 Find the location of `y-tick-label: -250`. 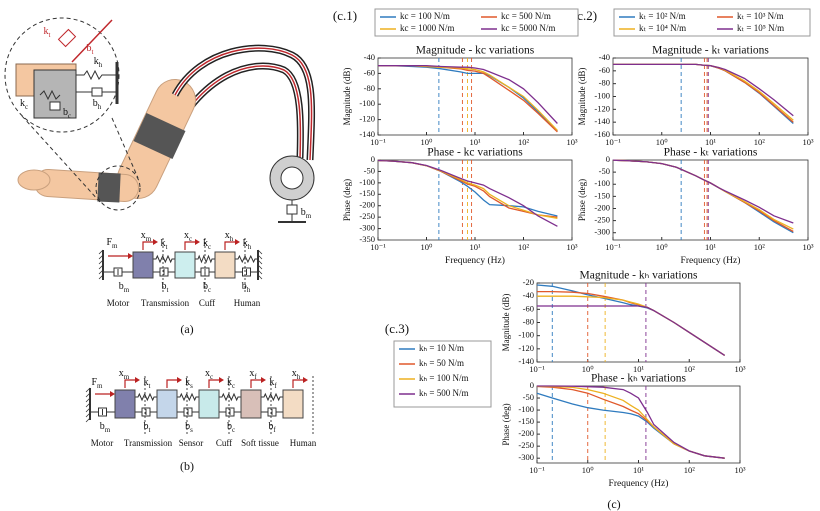

y-tick-label: -250 is located at coordinates (602, 220).